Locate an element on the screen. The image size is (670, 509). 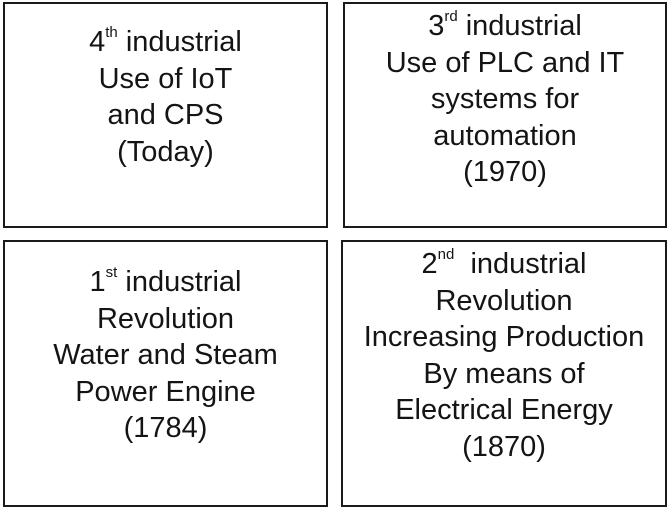
panel-line: Use of PLC and IT is located at coordinates (505, 62).